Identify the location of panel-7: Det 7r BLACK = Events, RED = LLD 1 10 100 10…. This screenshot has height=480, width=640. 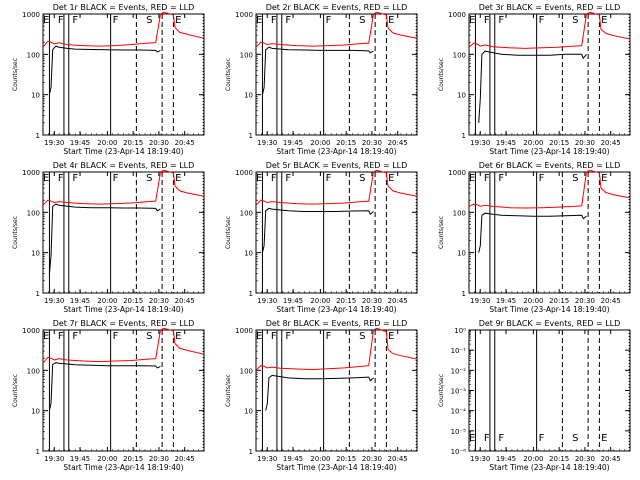
(108, 395).